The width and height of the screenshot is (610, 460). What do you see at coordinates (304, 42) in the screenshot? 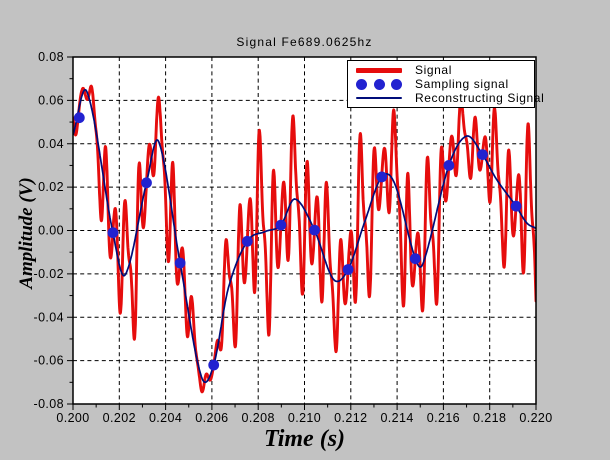
I see `chart-title: Signal Fe689.0625hz` at bounding box center [304, 42].